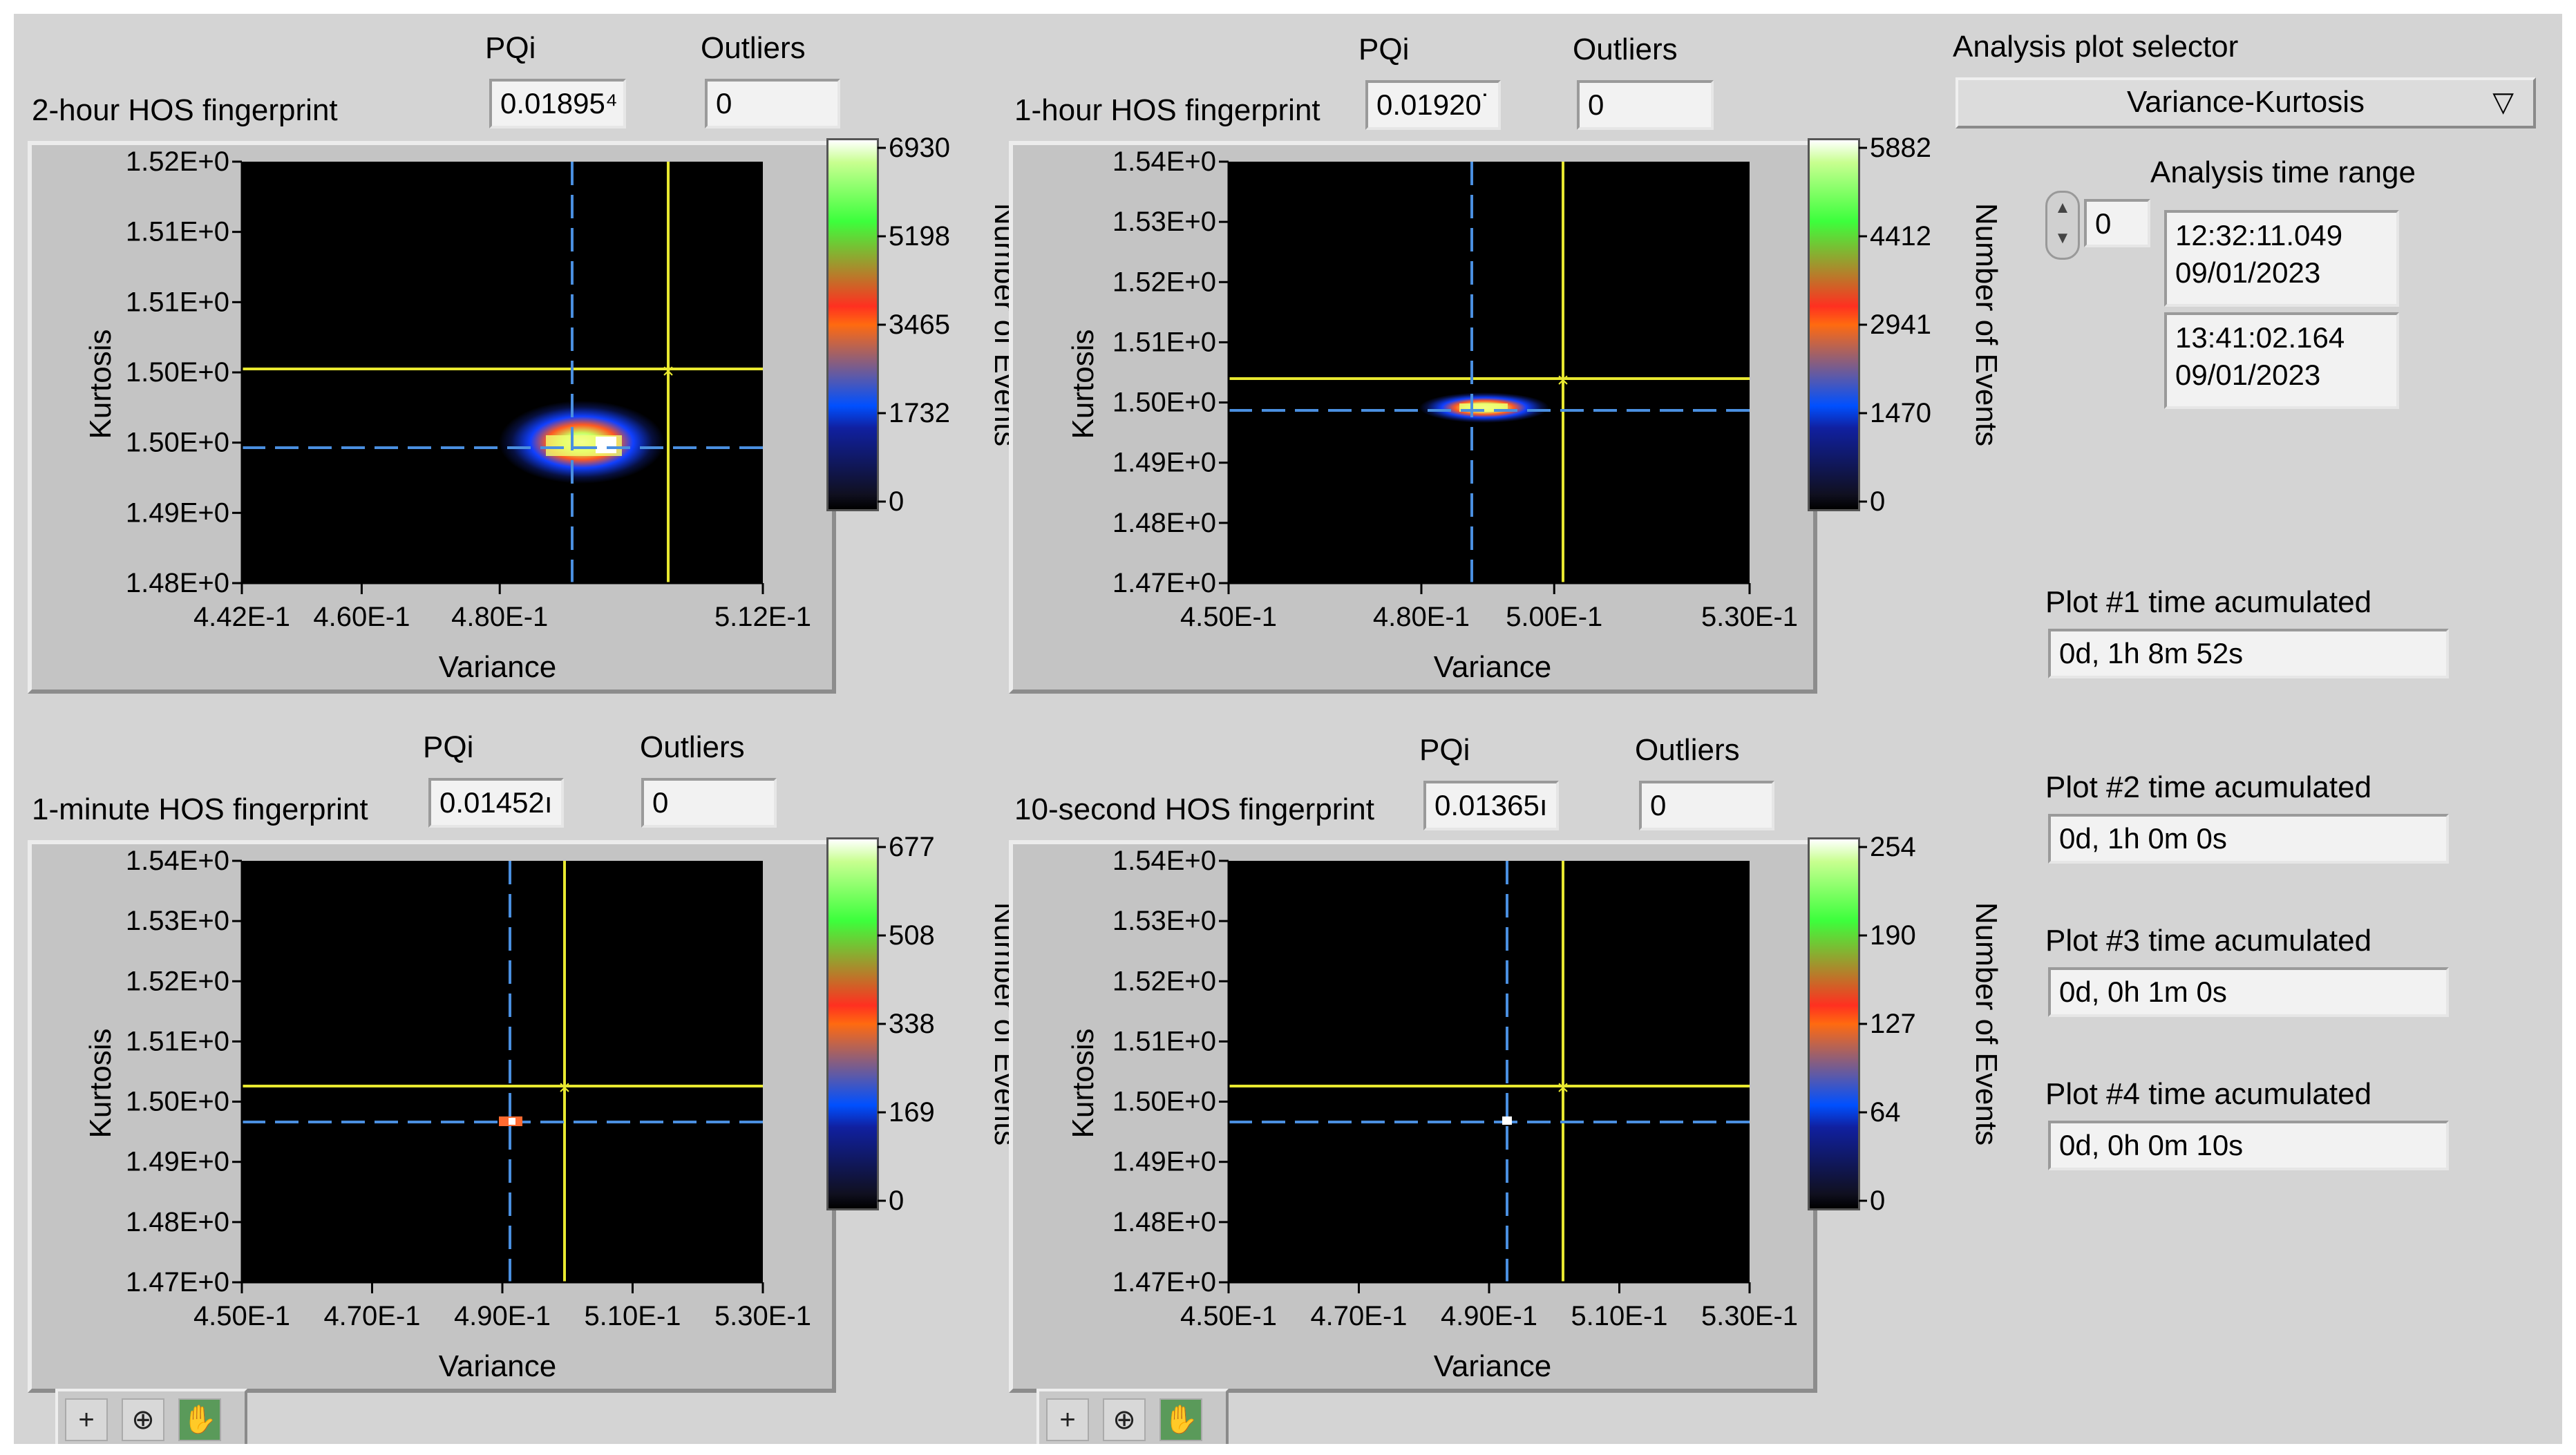  What do you see at coordinates (1900, 148) in the screenshot?
I see `colorbar-tick-label: 5882` at bounding box center [1900, 148].